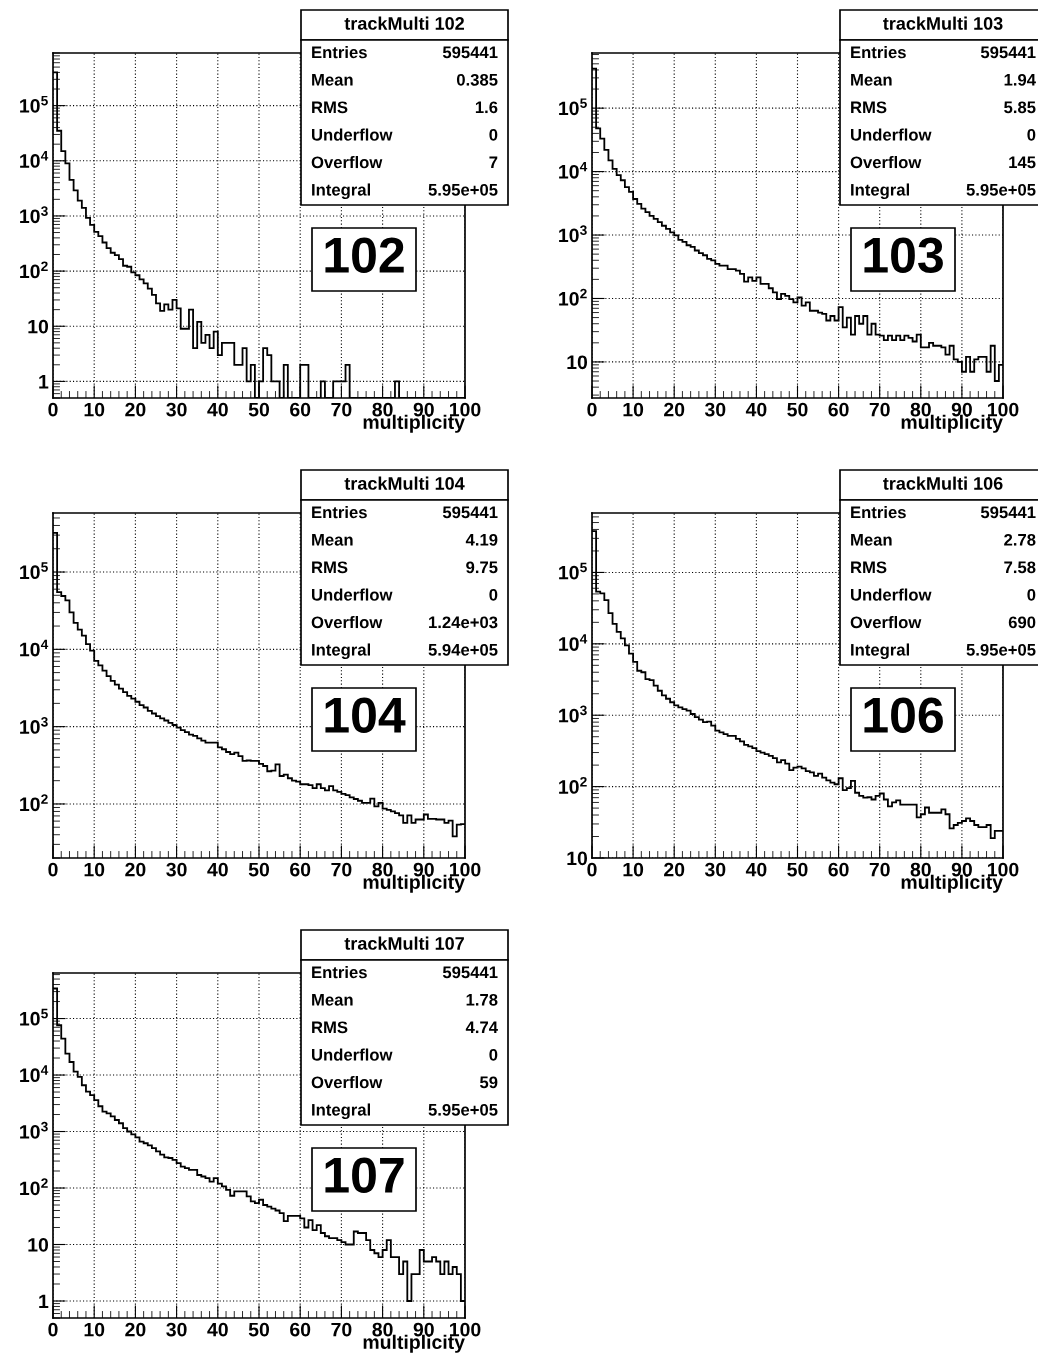 This screenshot has width=1038, height=1357. I want to click on chart-title: trackMulti 103, so click(943, 23).